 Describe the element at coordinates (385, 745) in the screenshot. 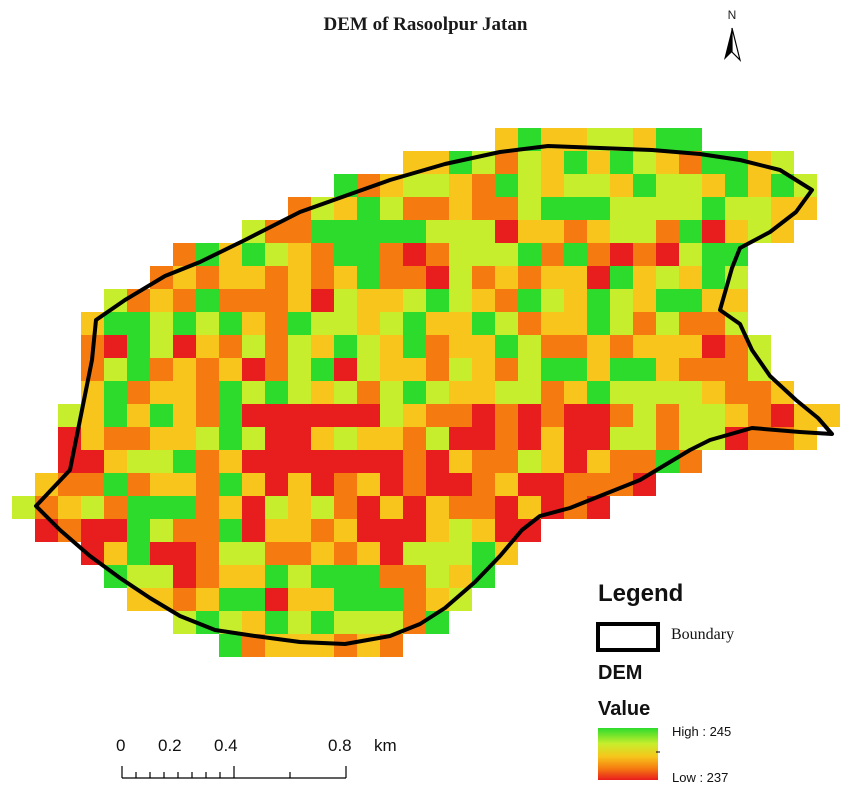

I see `scale-unit: km` at that location.